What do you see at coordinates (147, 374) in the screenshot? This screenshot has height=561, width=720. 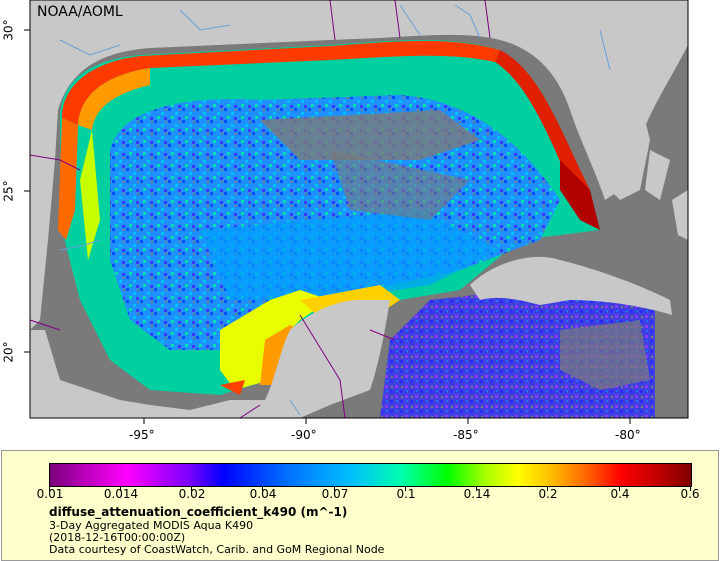 I see `mexico-south-land` at bounding box center [147, 374].